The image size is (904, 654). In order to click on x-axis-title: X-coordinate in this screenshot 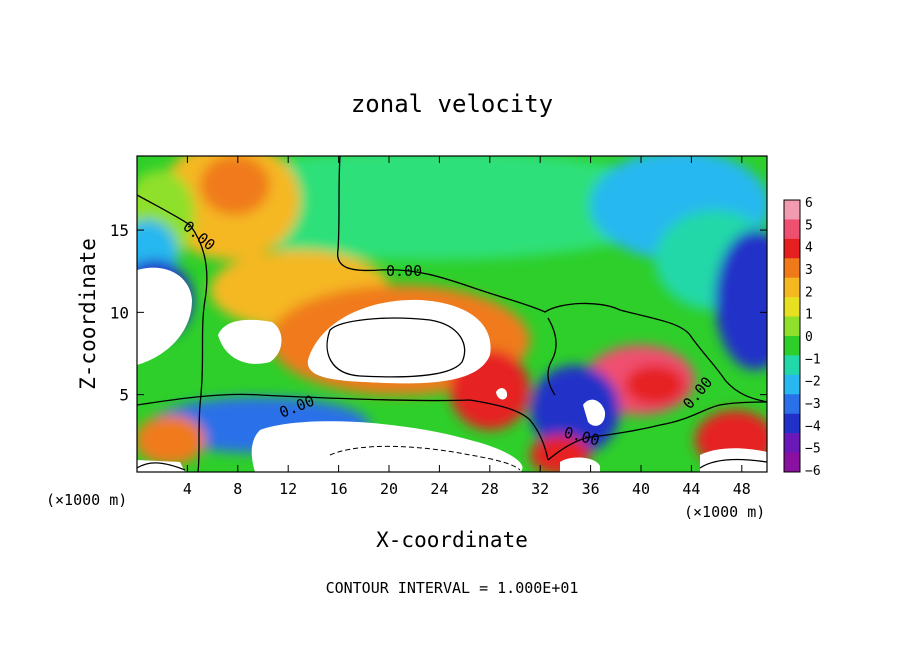, I will do `click(452, 540)`.